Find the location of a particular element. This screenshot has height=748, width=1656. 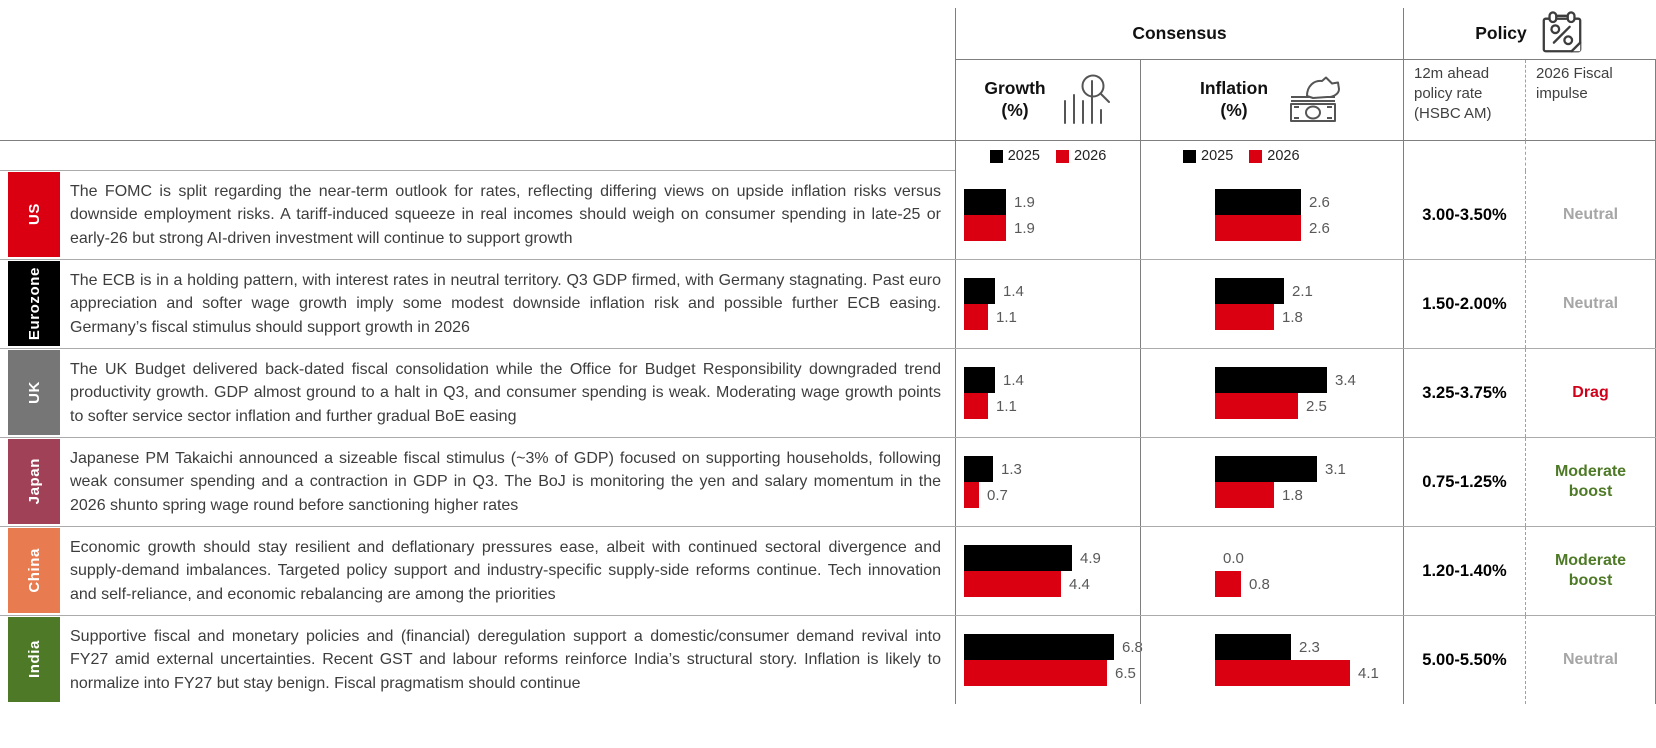

growth-header-label: Growth (%) is located at coordinates (1015, 99).